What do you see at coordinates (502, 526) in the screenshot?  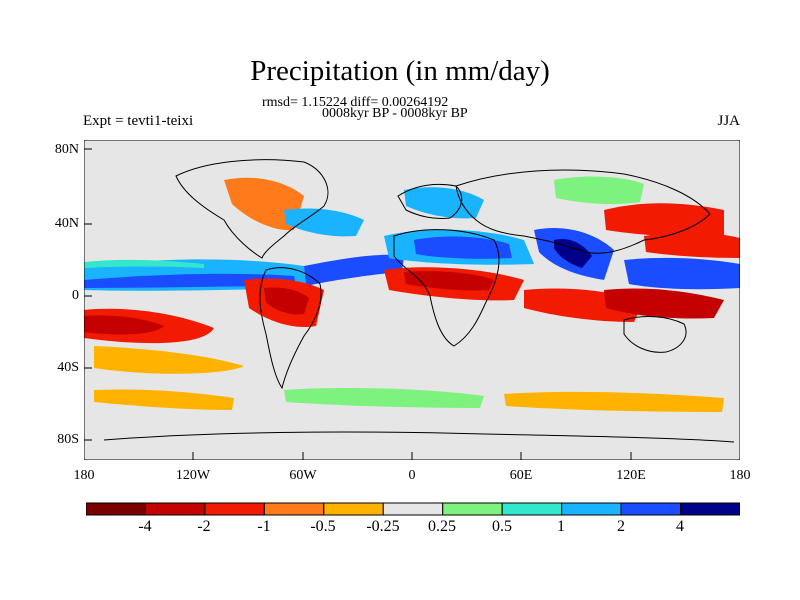 I see `colorbar-label: 0.5` at bounding box center [502, 526].